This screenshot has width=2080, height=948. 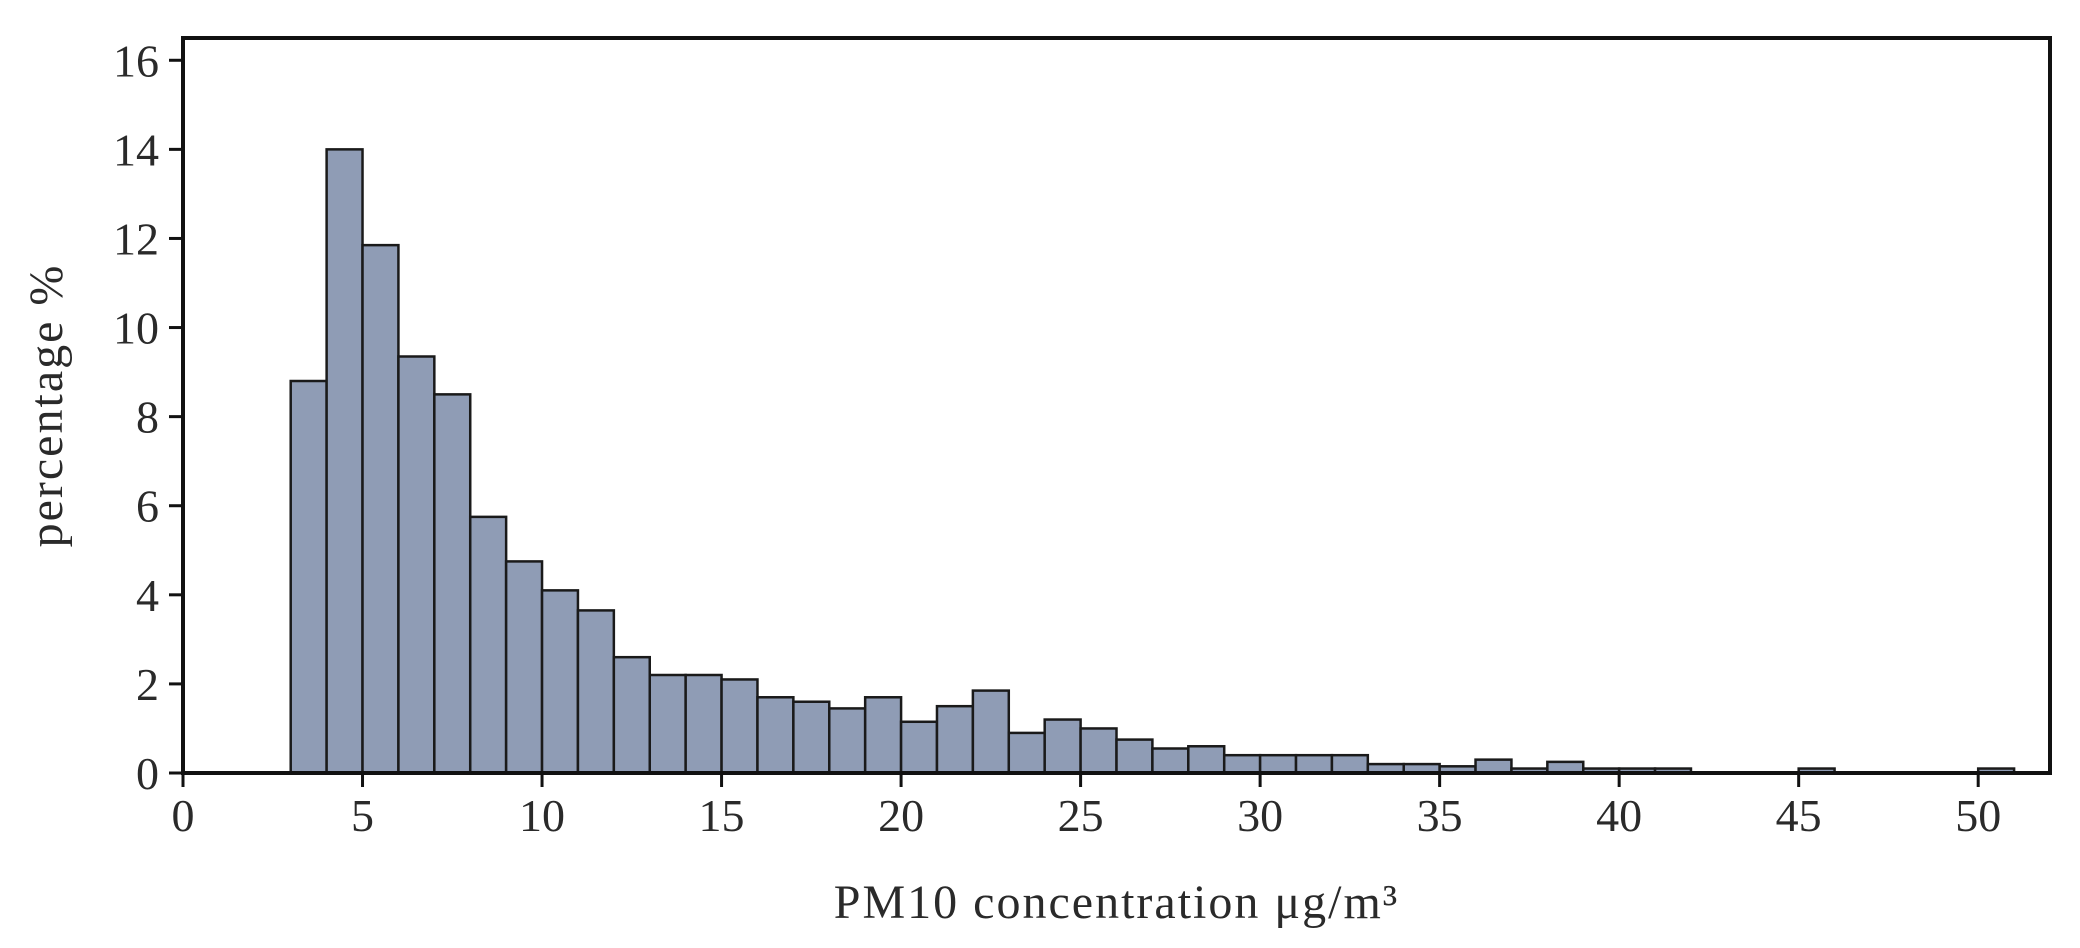 What do you see at coordinates (1619, 815) in the screenshot?
I see `x-tick-label: 40` at bounding box center [1619, 815].